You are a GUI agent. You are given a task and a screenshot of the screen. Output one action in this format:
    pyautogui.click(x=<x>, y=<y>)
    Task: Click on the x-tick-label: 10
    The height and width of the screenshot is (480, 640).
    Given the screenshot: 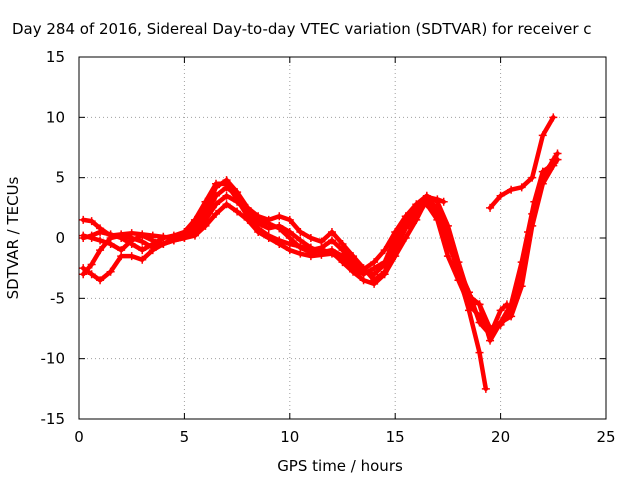 What is the action you would take?
    pyautogui.click(x=289, y=437)
    